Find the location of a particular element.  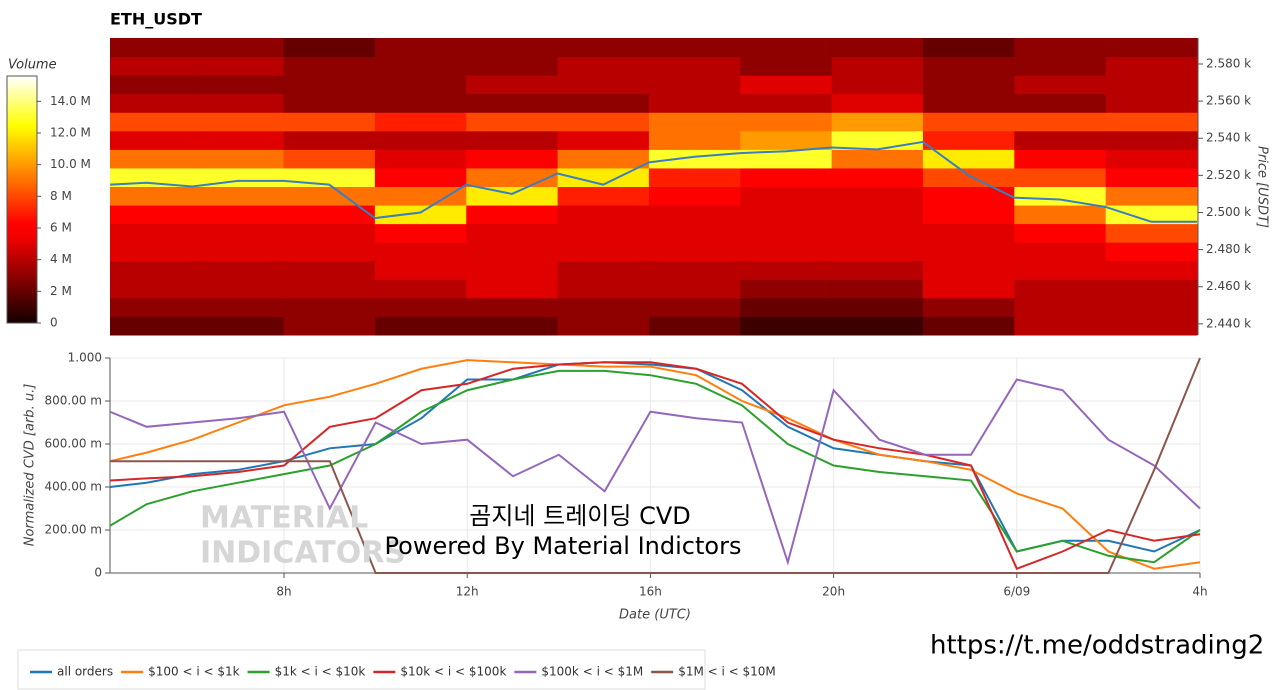

colorbar-tick-label: 12.0 M is located at coordinates (70, 133).